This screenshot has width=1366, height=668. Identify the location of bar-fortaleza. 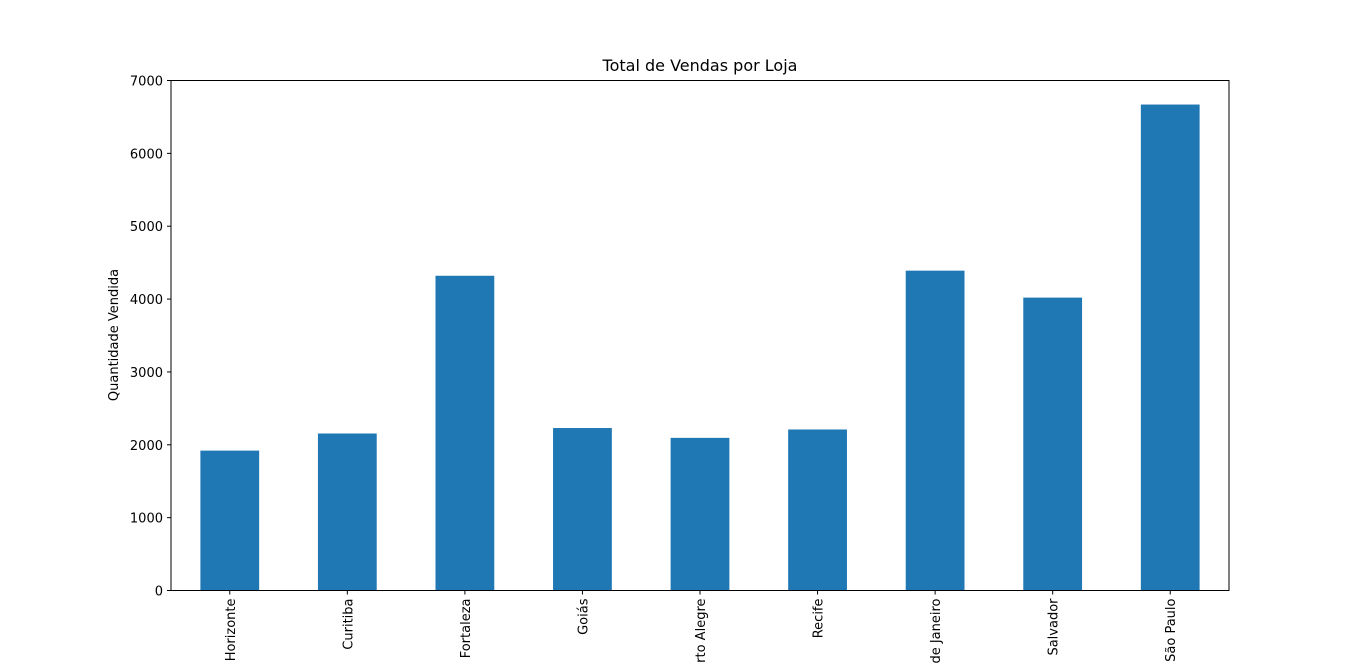
(465, 433).